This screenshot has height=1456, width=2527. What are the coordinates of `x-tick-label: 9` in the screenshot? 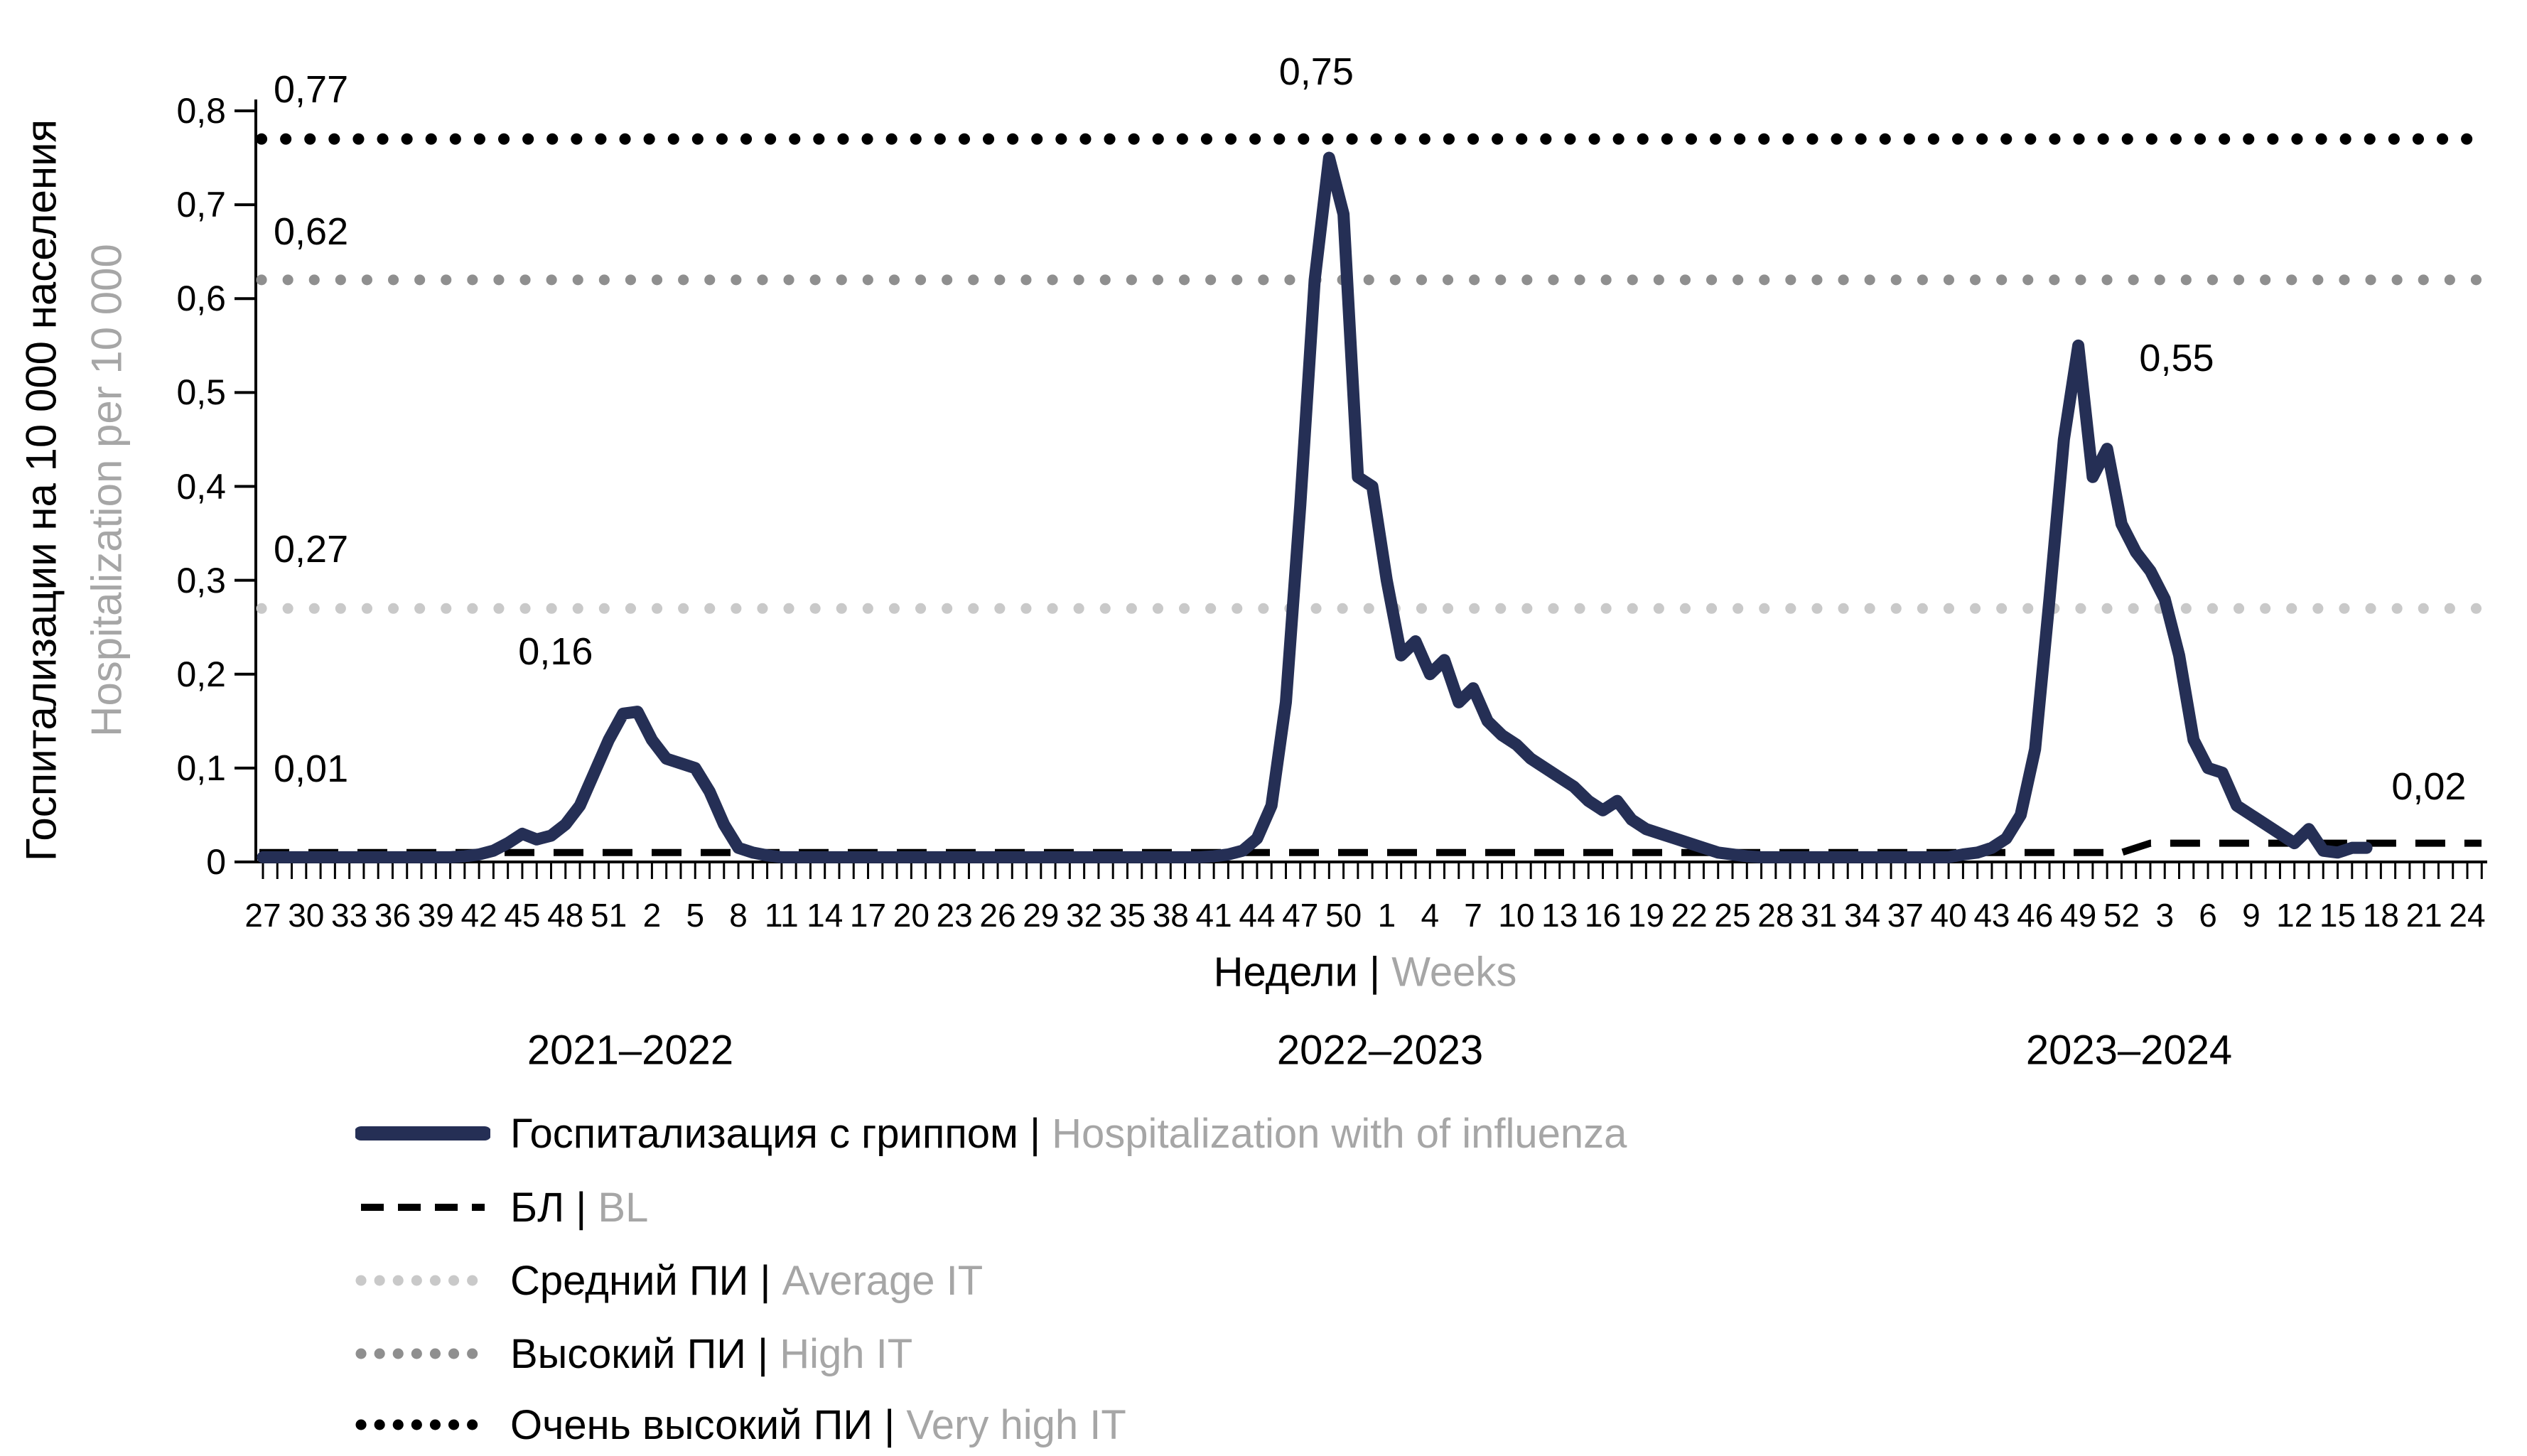 It's located at (2251, 916).